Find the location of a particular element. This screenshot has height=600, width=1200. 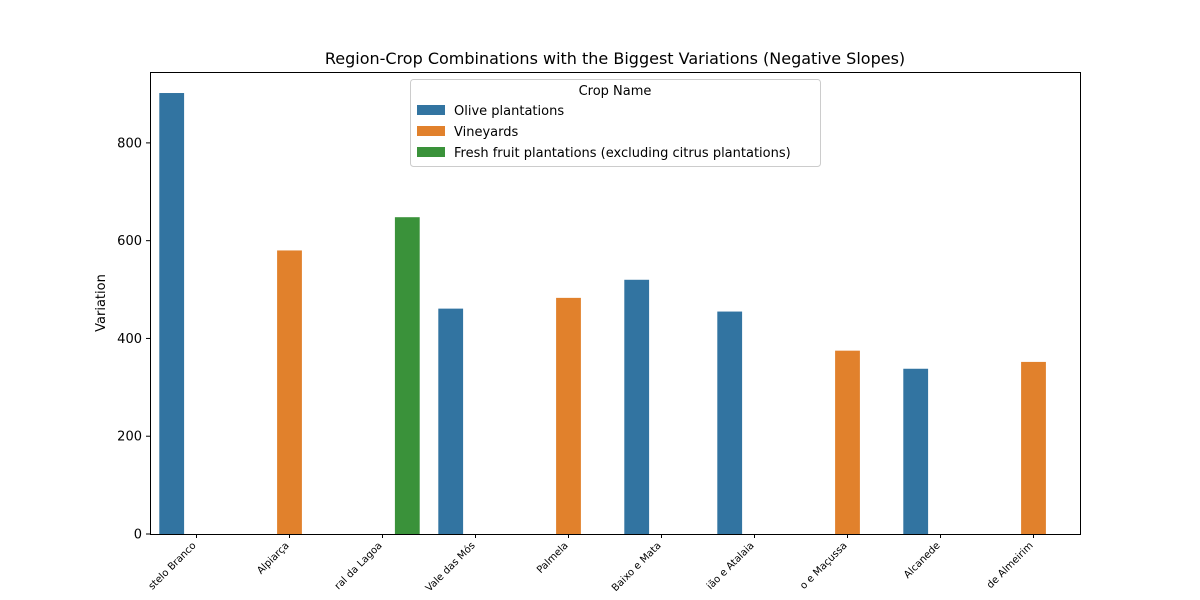

x-tick-label: o e Maçussa is located at coordinates (823, 565).